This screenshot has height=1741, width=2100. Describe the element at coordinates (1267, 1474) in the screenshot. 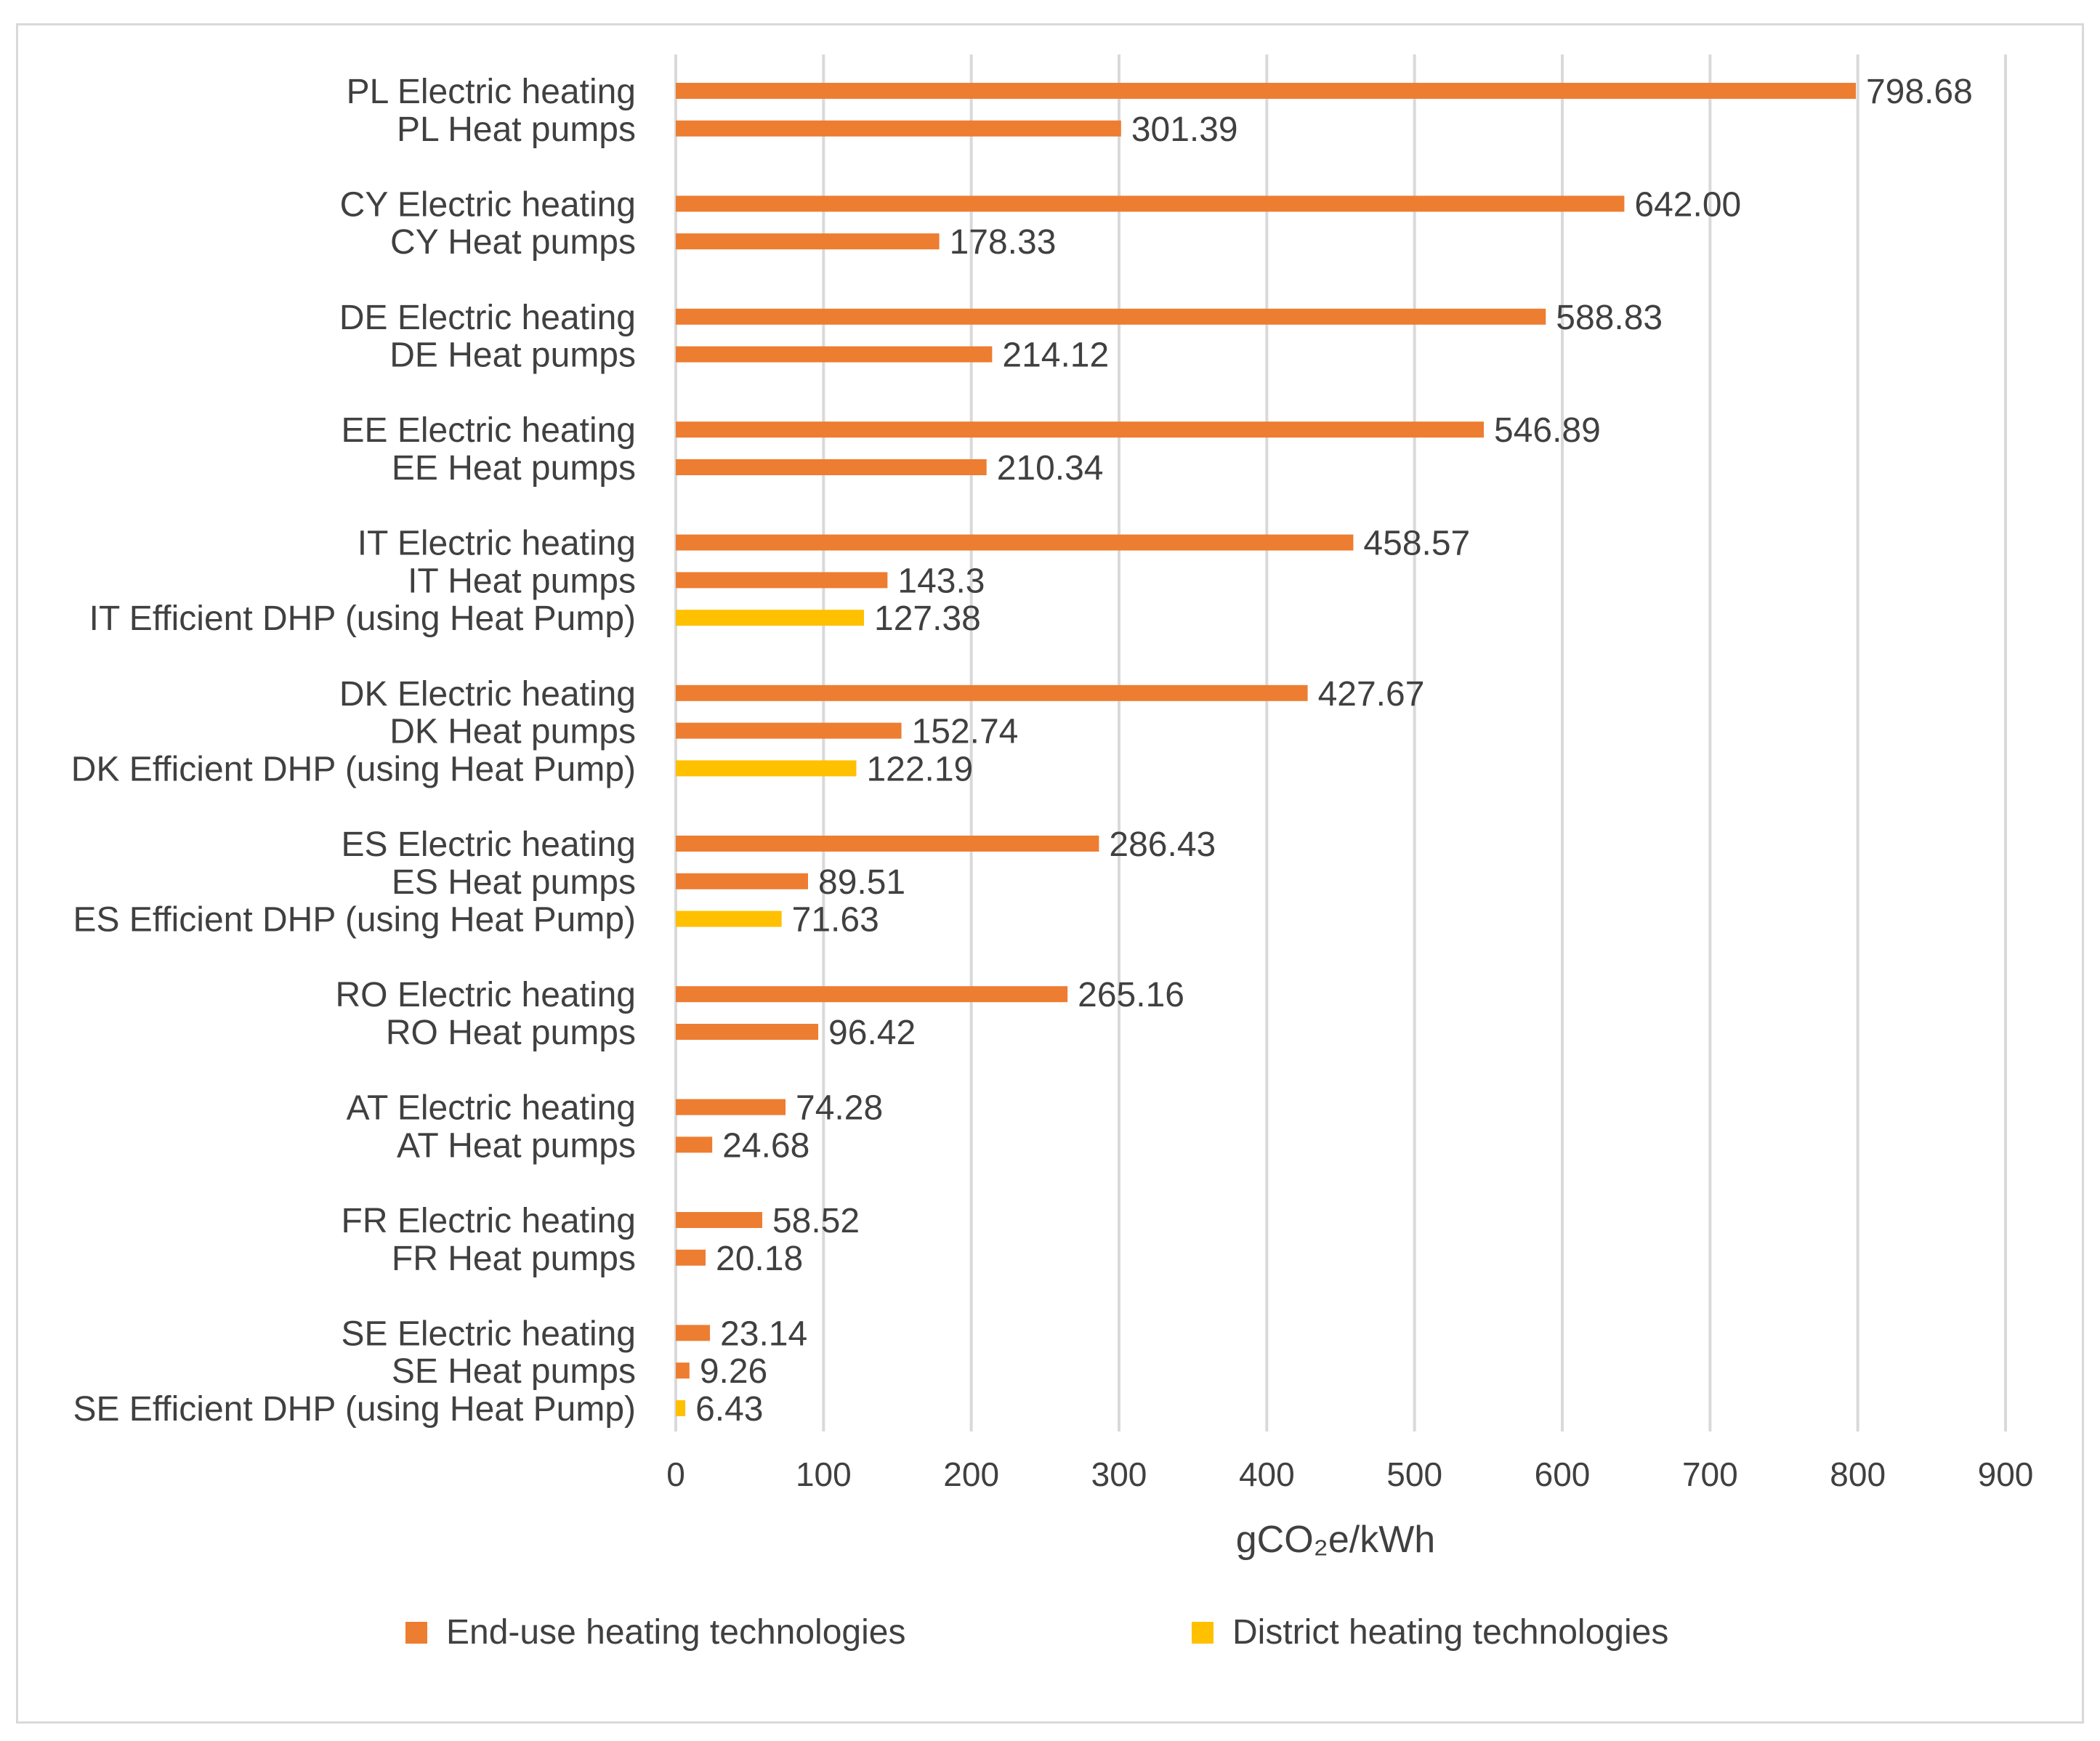

I see `x-tick-label: 400` at that location.